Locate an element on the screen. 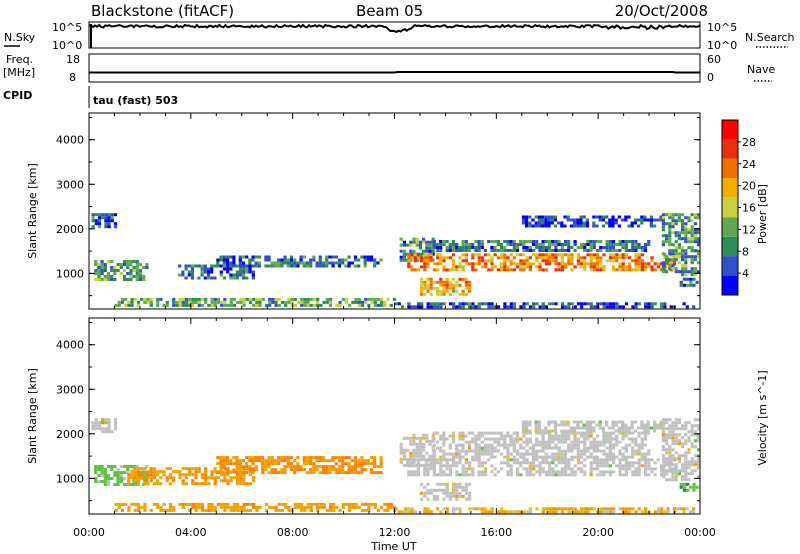 The height and width of the screenshot is (554, 800). freq-trace is located at coordinates (394, 72).